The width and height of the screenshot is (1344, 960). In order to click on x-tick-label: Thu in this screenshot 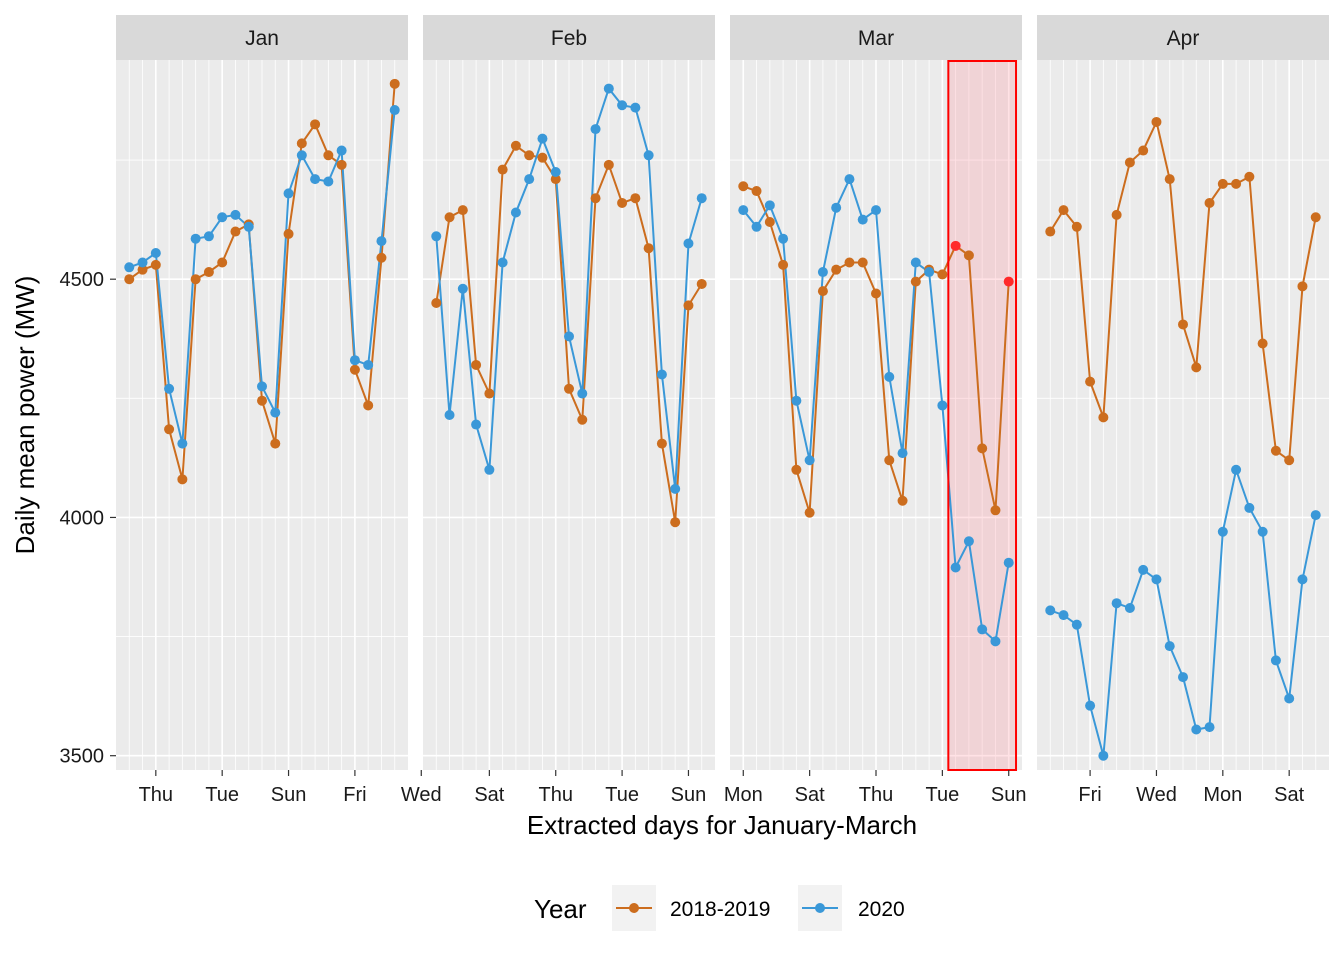, I will do `click(876, 795)`.